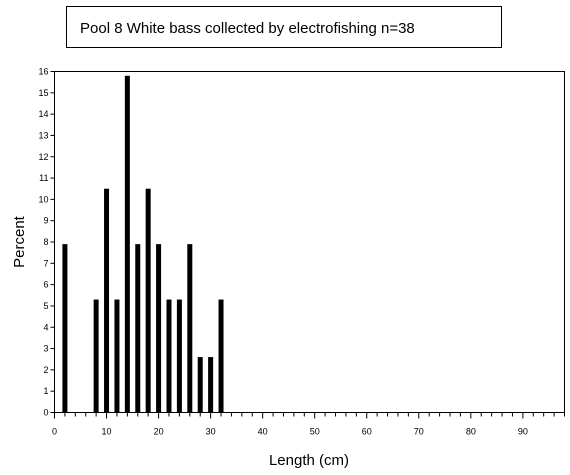 Image resolution: width=570 pixels, height=475 pixels. I want to click on x-axis-label: Length (cm), so click(309, 460).